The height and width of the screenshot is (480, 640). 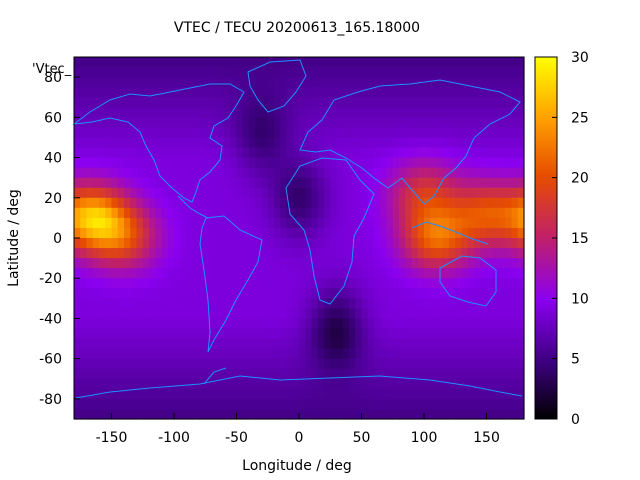 I want to click on y-tick-label: -80, so click(x=50, y=400).